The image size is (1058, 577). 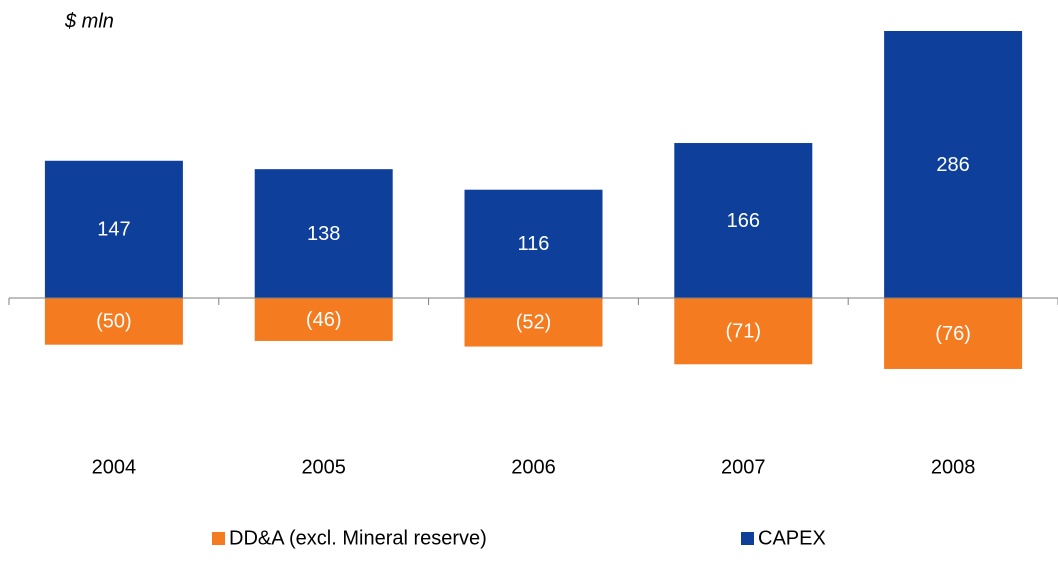 What do you see at coordinates (323, 467) in the screenshot?
I see `x-tick-label: 2005` at bounding box center [323, 467].